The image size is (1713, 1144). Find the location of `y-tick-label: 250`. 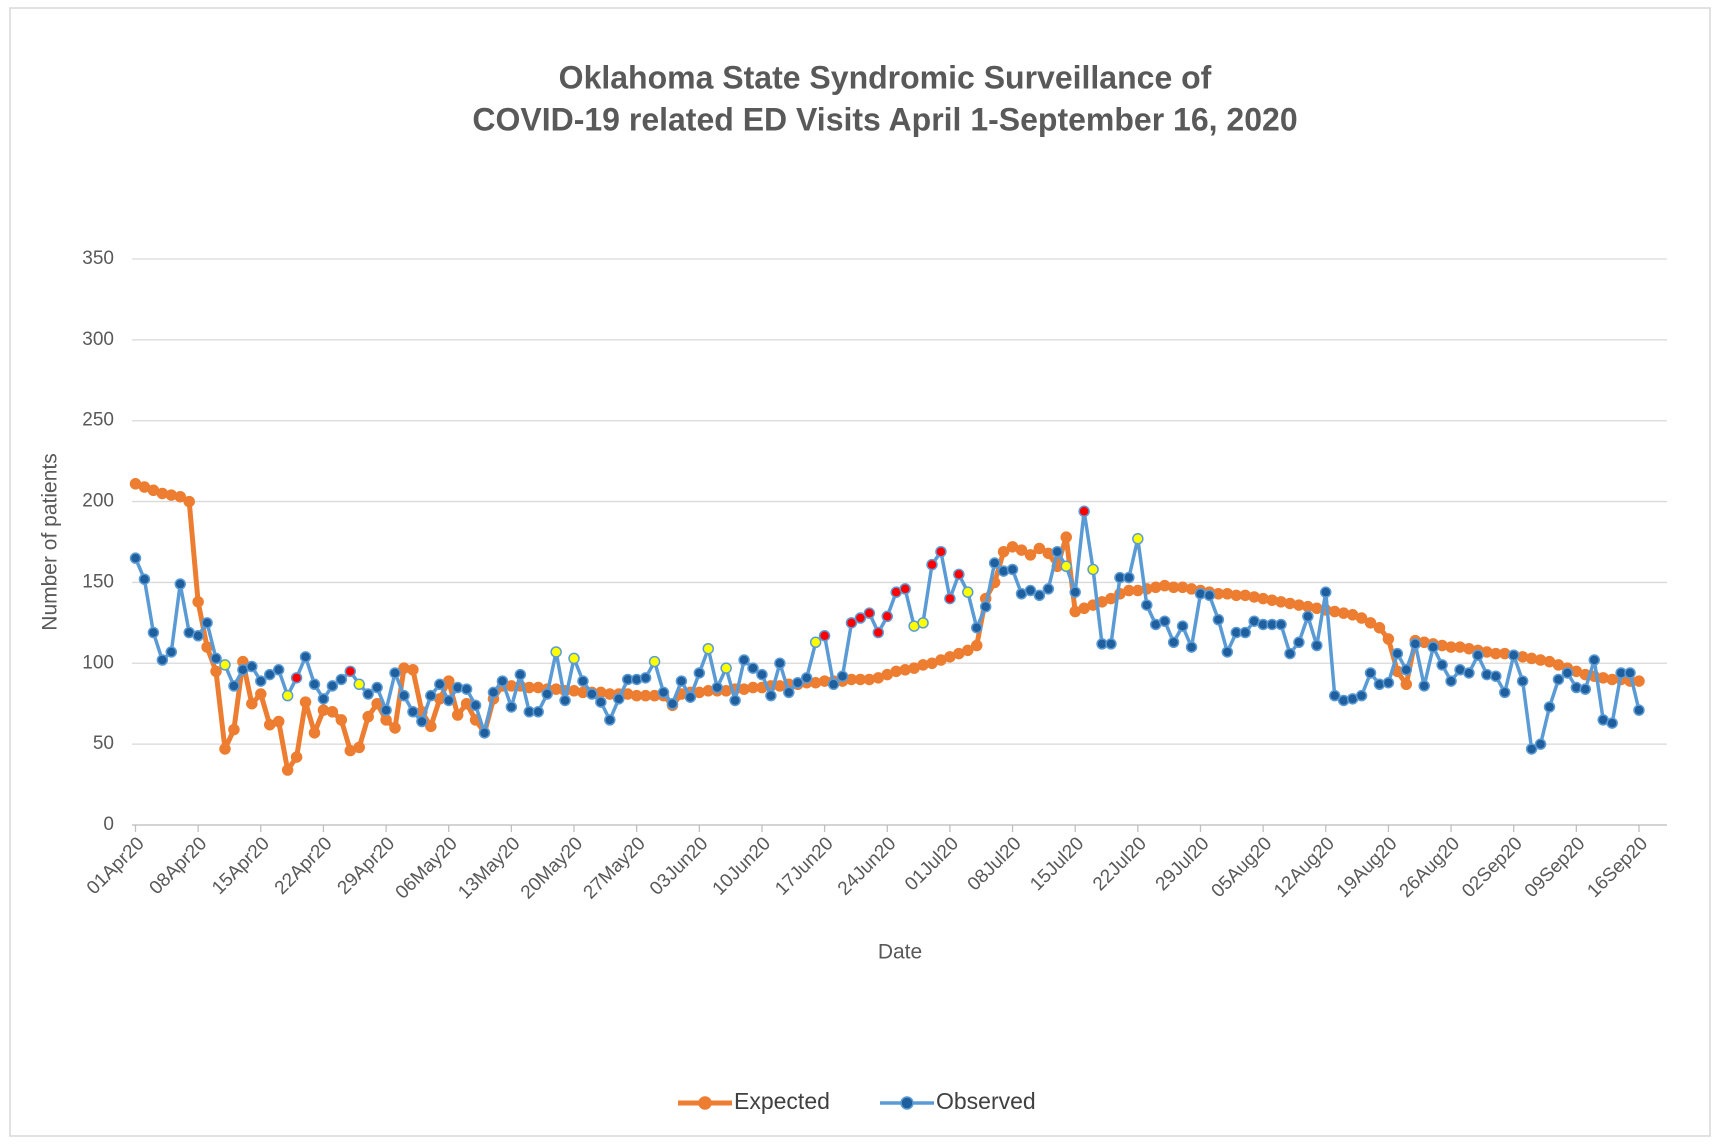

y-tick-label: 250 is located at coordinates (98, 420).